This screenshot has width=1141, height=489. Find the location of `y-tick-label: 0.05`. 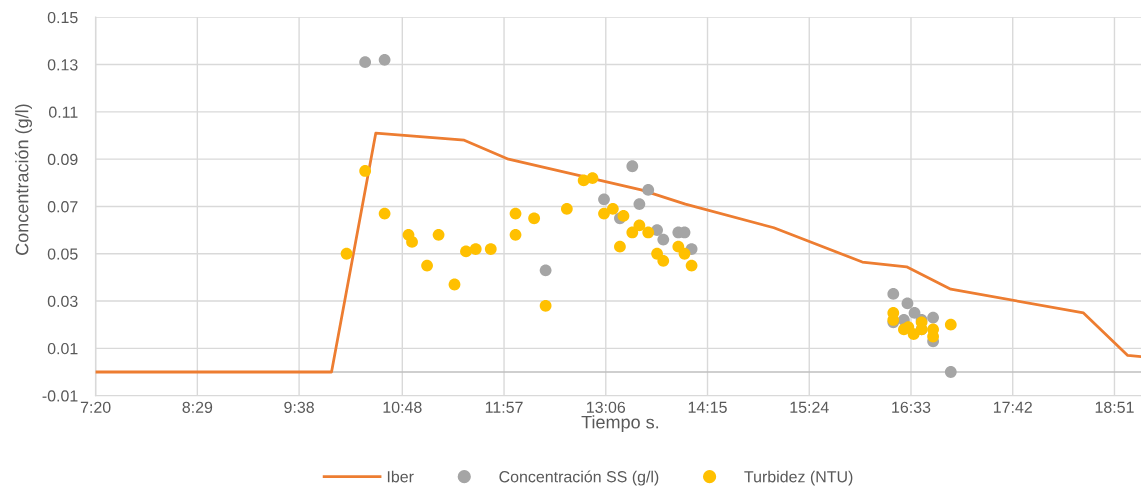

y-tick-label: 0.05 is located at coordinates (62, 254).